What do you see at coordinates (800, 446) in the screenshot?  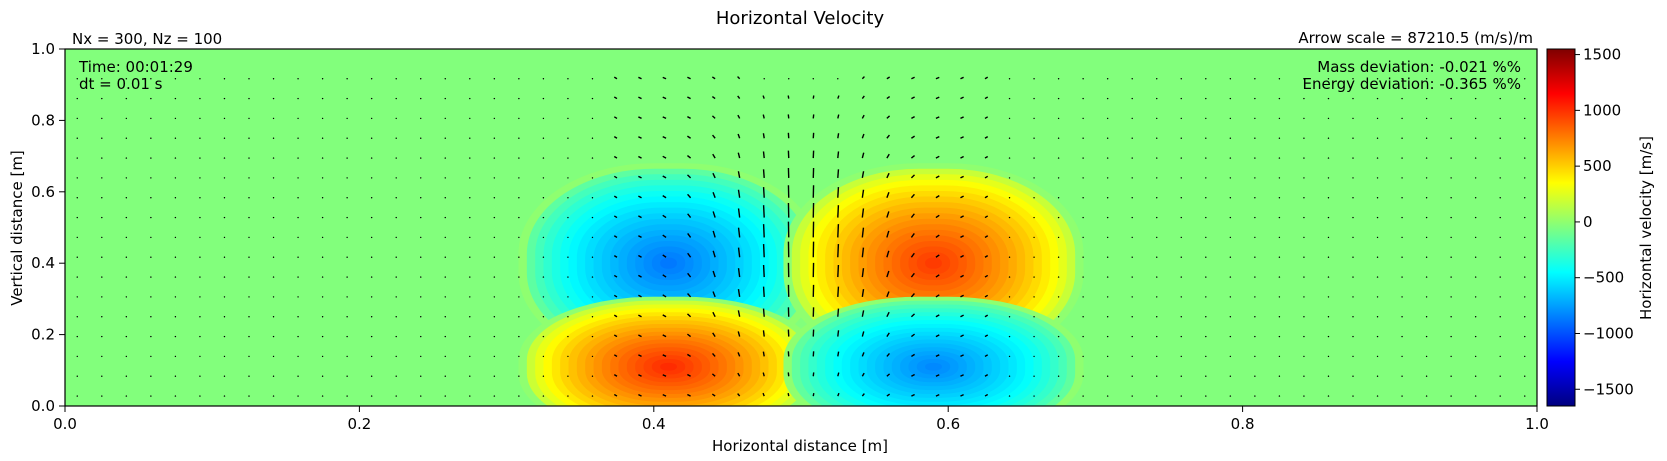 I see `x-axis-label: Horizontal distance [m]` at bounding box center [800, 446].